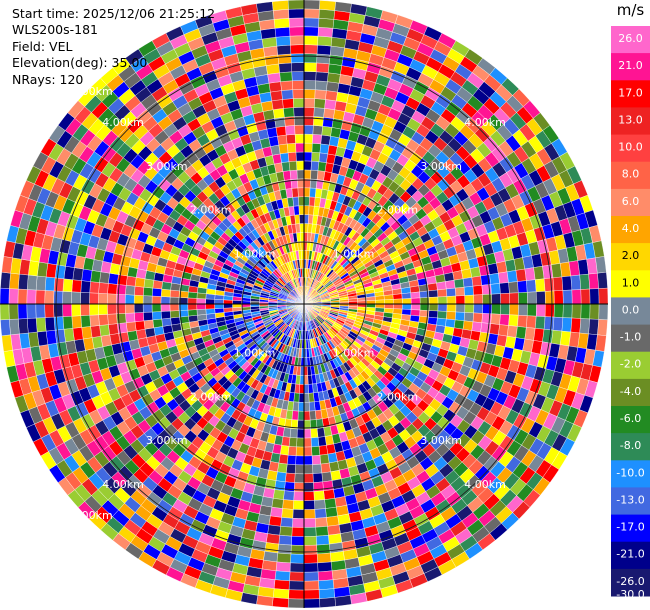 Image resolution: width=650 pixels, height=610 pixels. I want to click on colorbar-unit: m/s, so click(631, 10).